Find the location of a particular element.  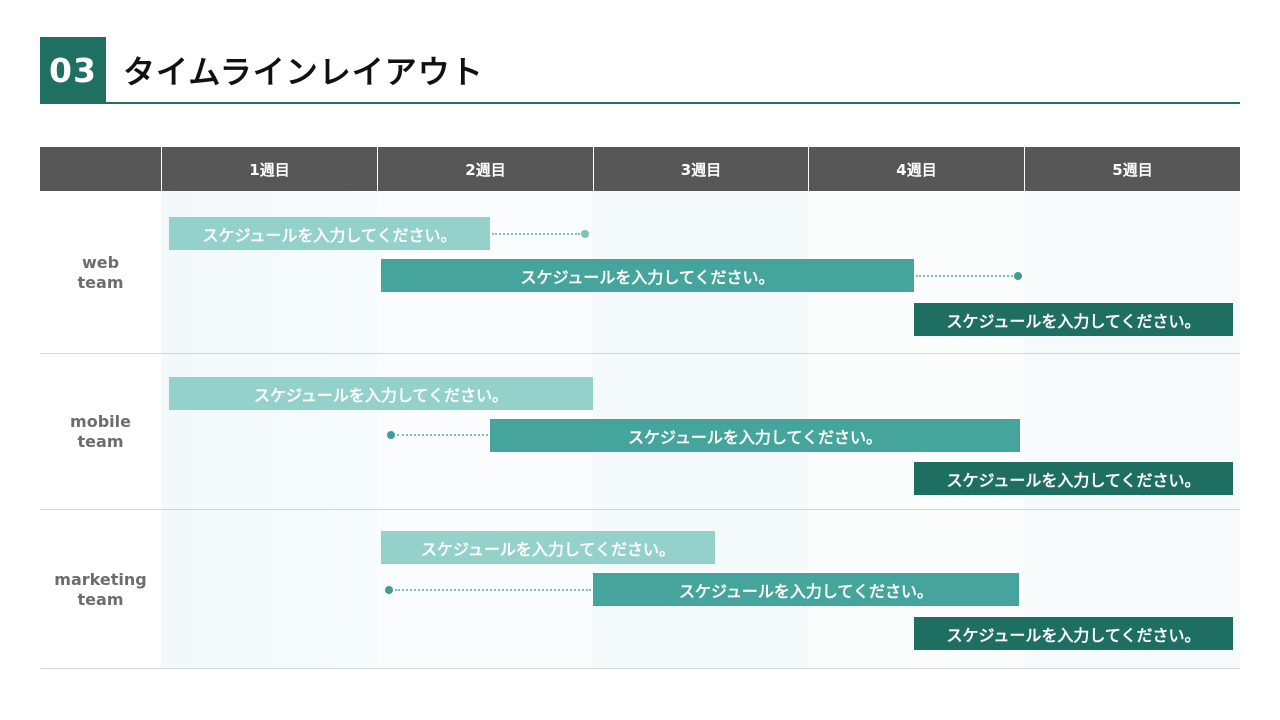

team-label-web: web team is located at coordinates (100, 273).